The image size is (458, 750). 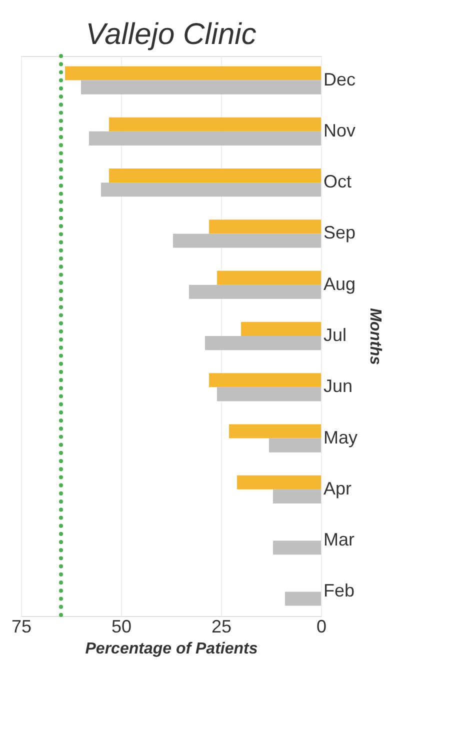 I want to click on y-tick-label: Aug, so click(x=340, y=284).